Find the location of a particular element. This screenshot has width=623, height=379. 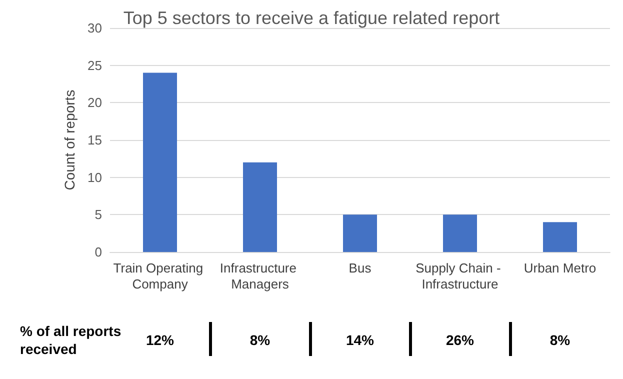

text: % of all reports received is located at coordinates (71, 340).